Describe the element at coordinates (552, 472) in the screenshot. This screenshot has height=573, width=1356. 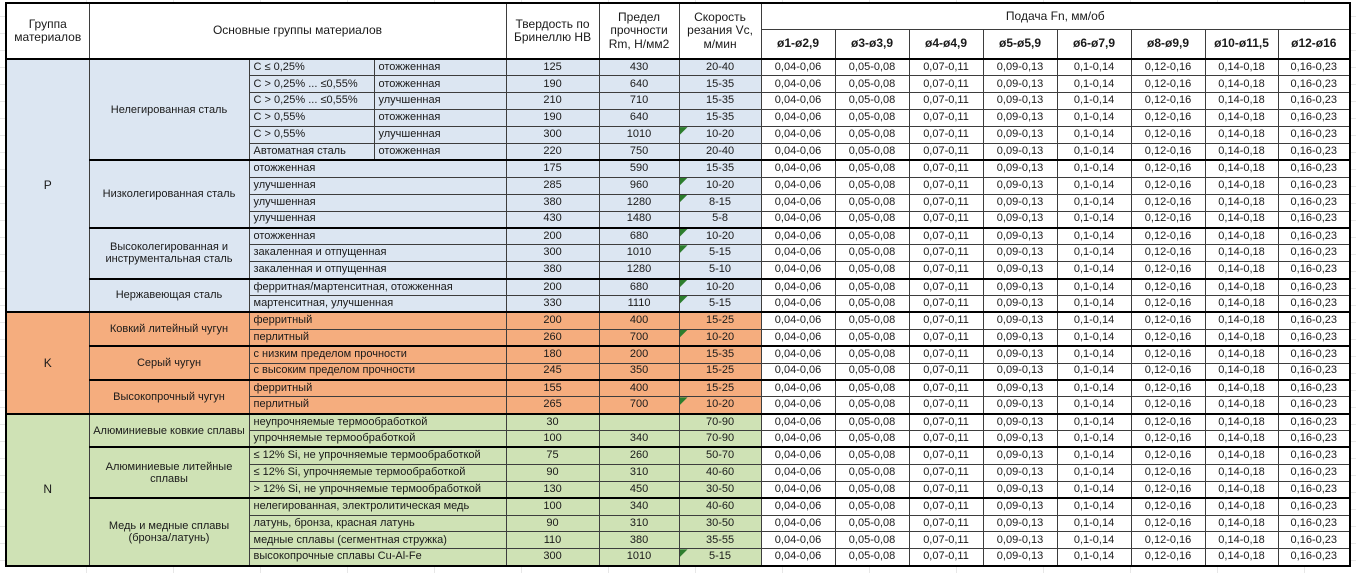
I see `hardness-cell: 90` at that location.